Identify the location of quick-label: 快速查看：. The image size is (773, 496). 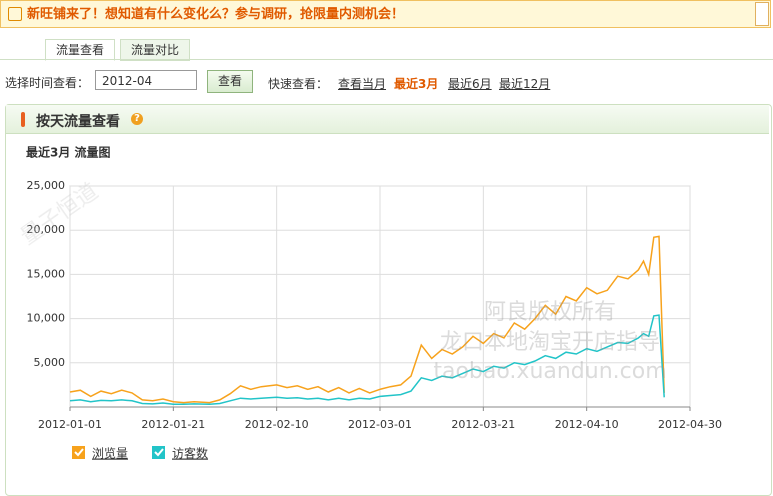
(298, 84).